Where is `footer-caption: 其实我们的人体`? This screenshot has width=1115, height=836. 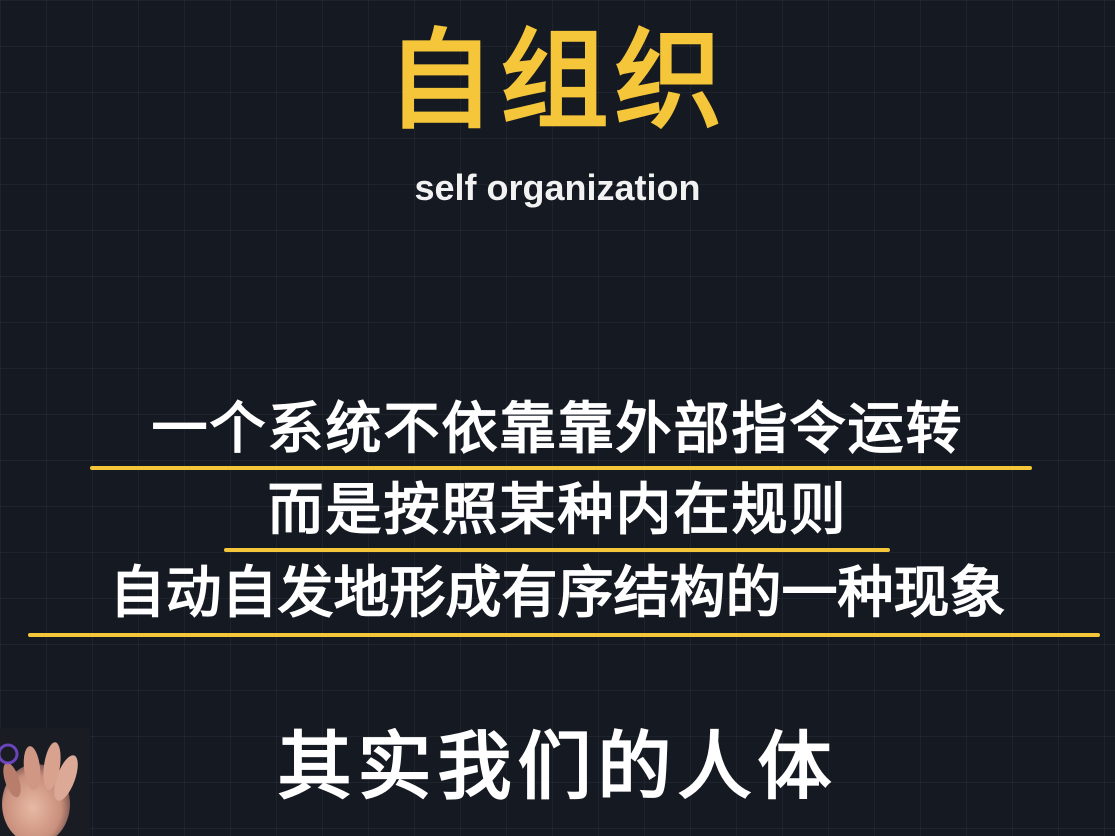
footer-caption: 其实我们的人体 is located at coordinates (557, 767).